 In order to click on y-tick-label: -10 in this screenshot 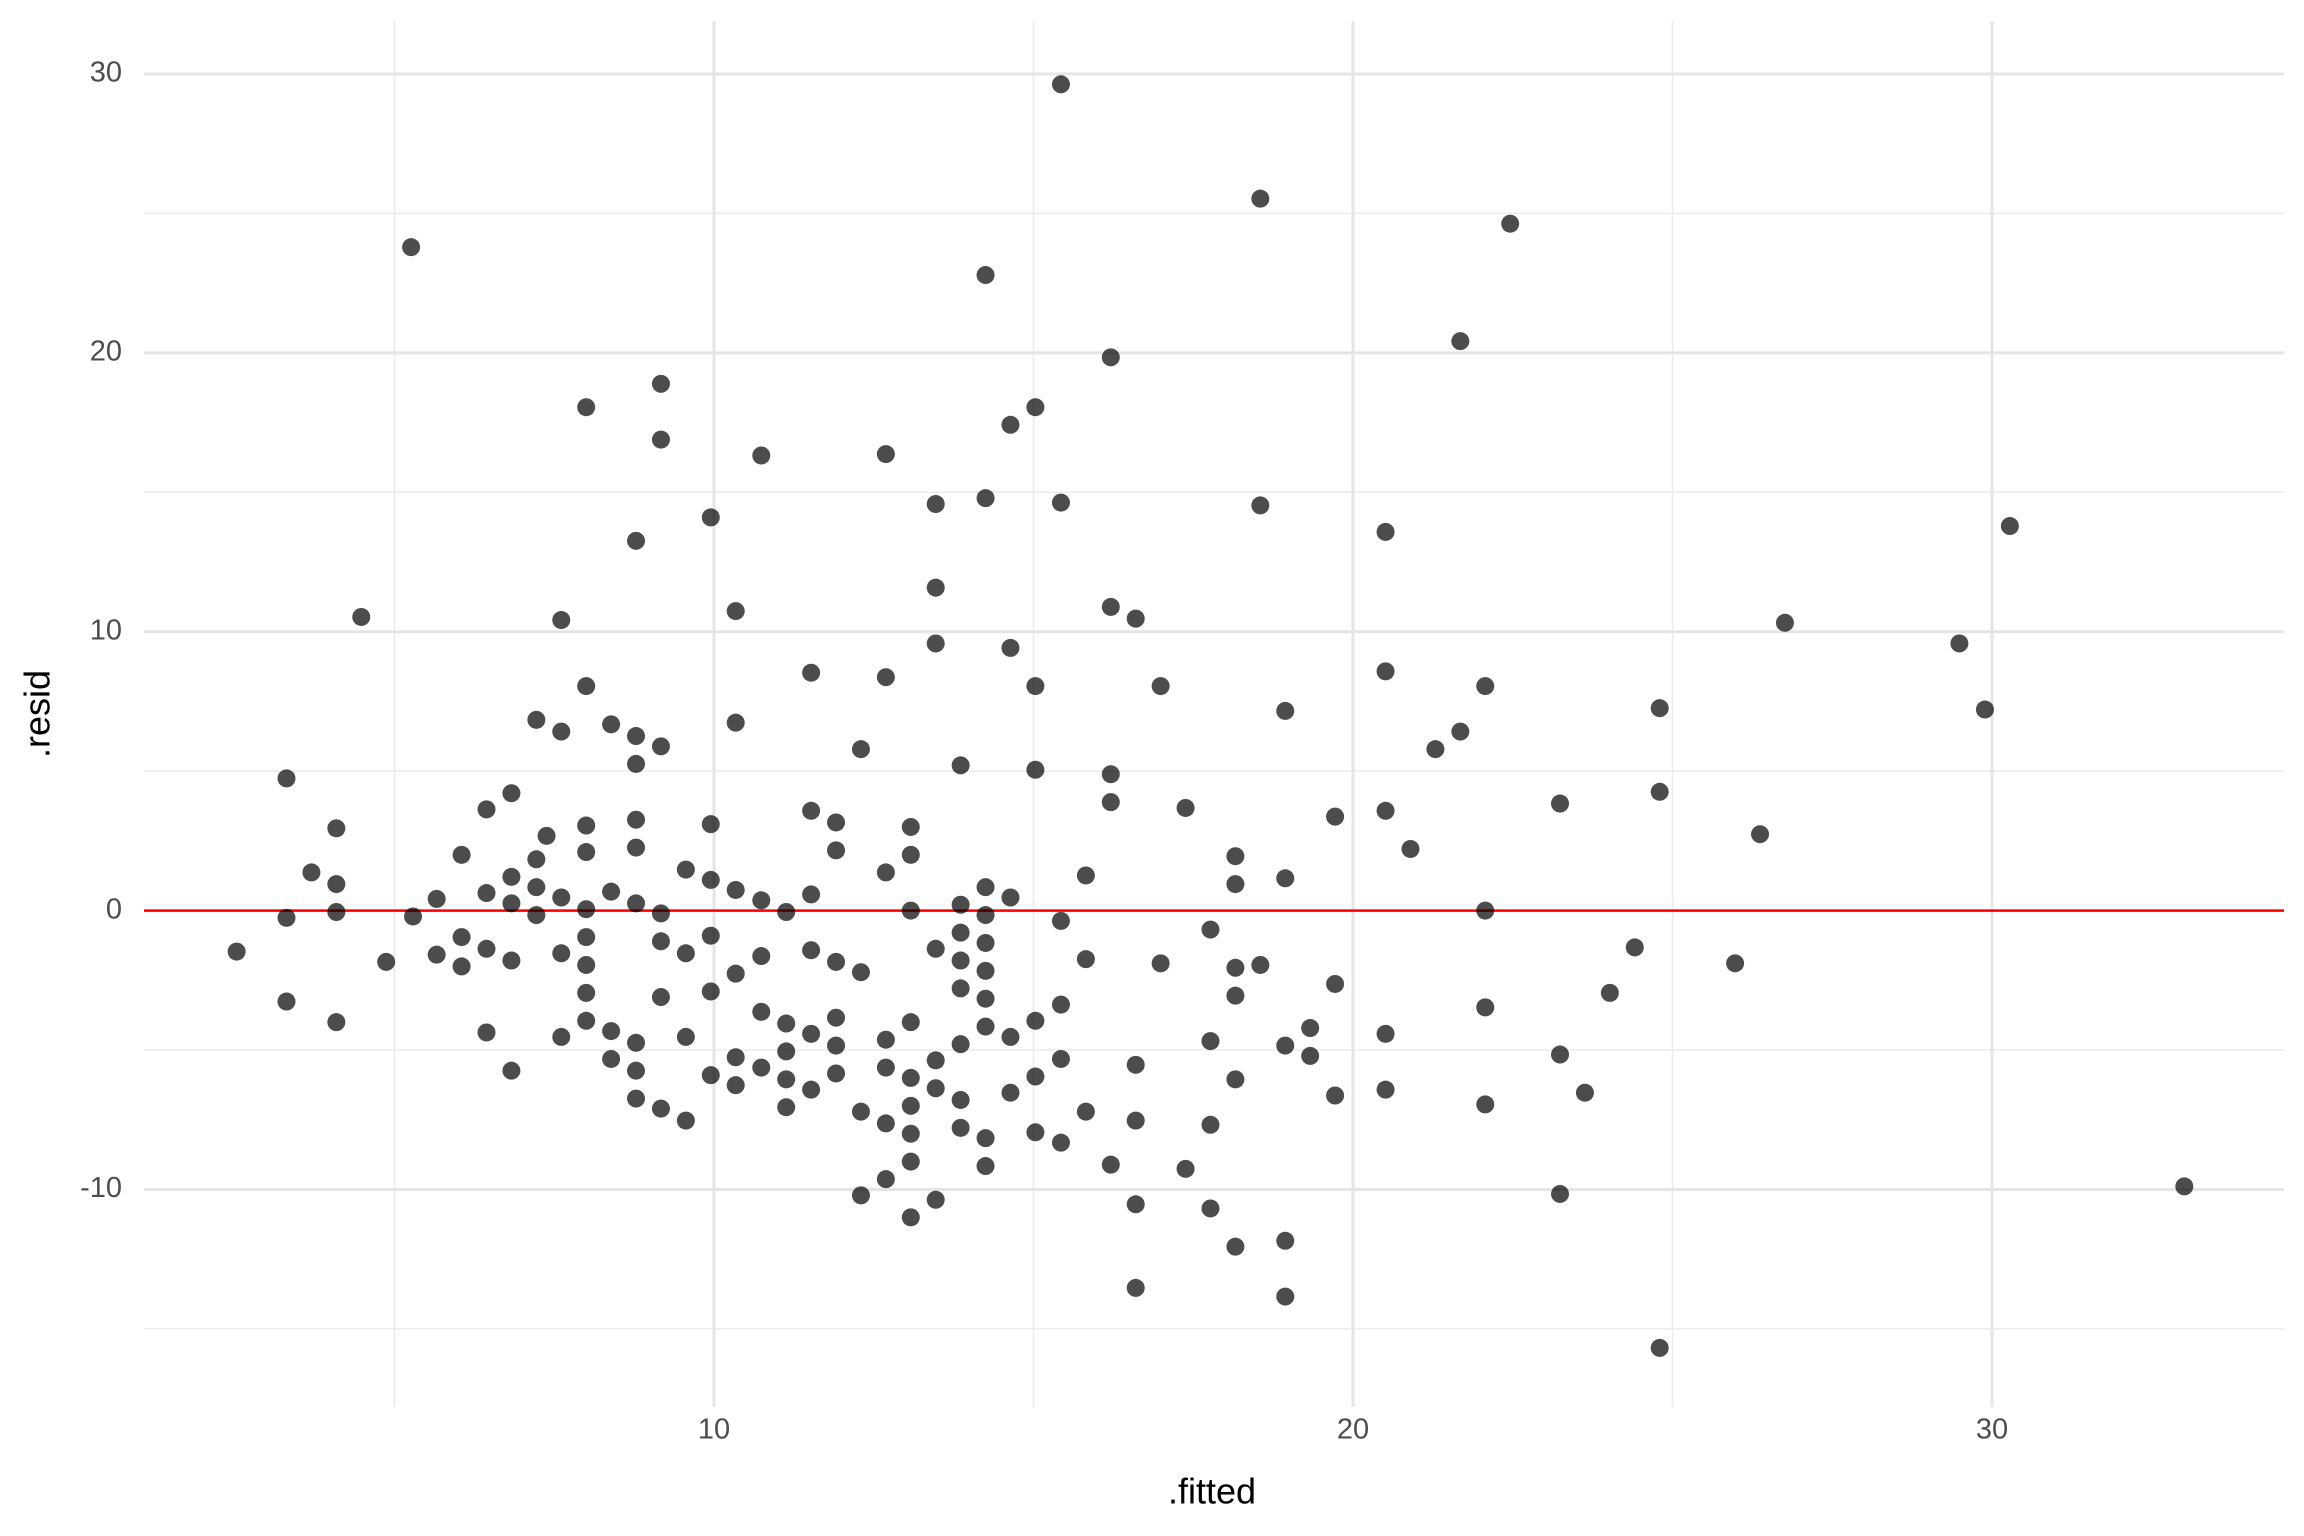, I will do `click(101, 1188)`.